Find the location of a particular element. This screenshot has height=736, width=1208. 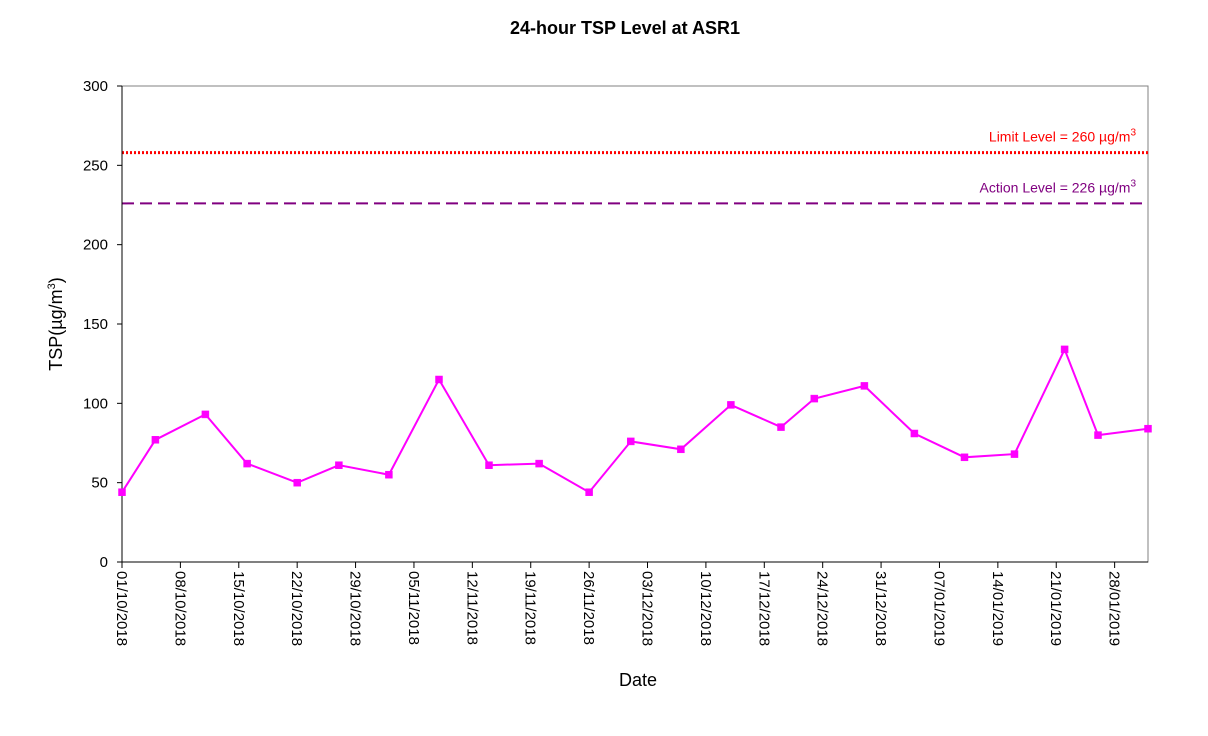

limit-level-label: Limit Level = 260 µg/m3 is located at coordinates (1063, 136).